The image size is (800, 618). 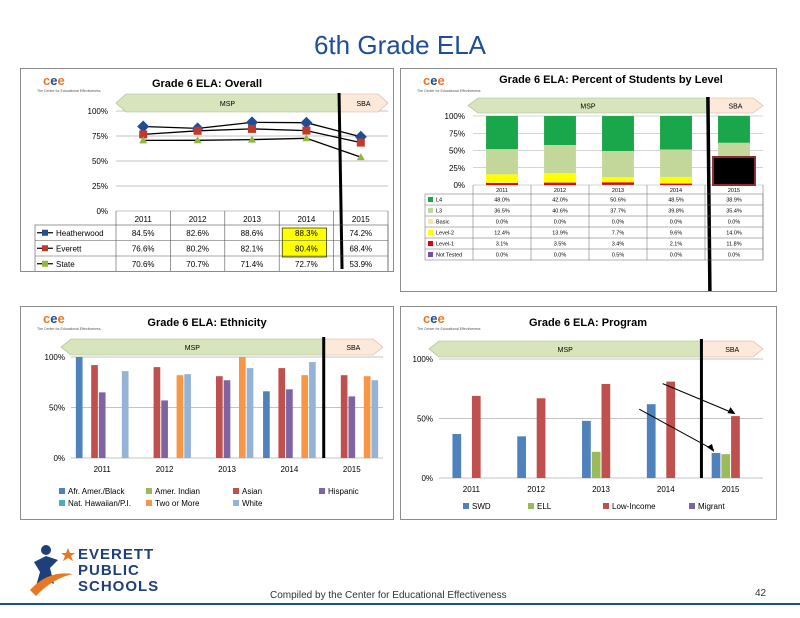 I want to click on cee-logo-mark: cee, so click(x=434, y=80).